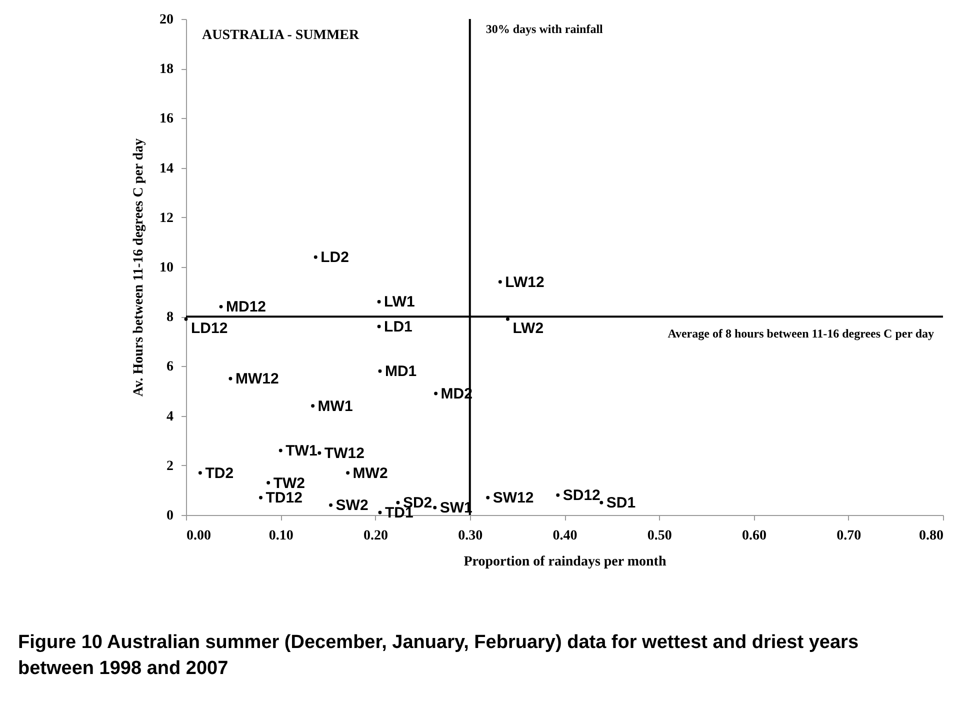  I want to click on data-label: MD1, so click(400, 371).